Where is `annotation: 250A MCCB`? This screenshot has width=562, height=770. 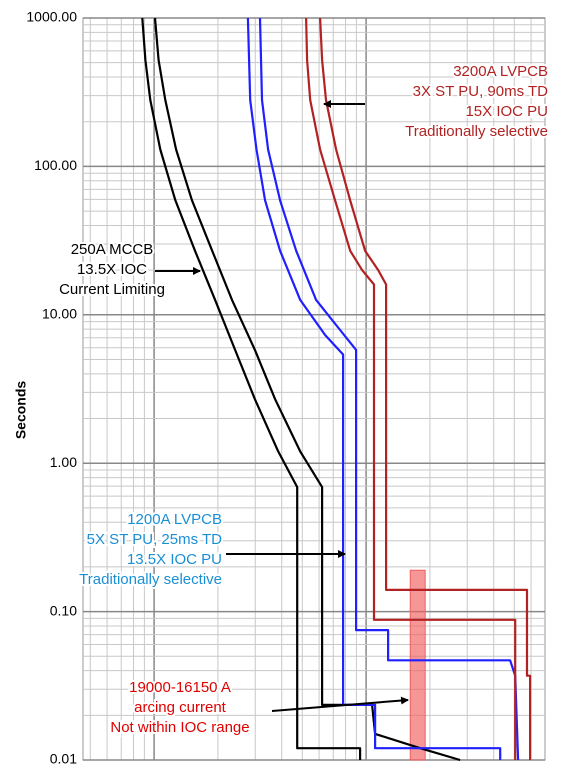
annotation: 250A MCCB is located at coordinates (112, 249).